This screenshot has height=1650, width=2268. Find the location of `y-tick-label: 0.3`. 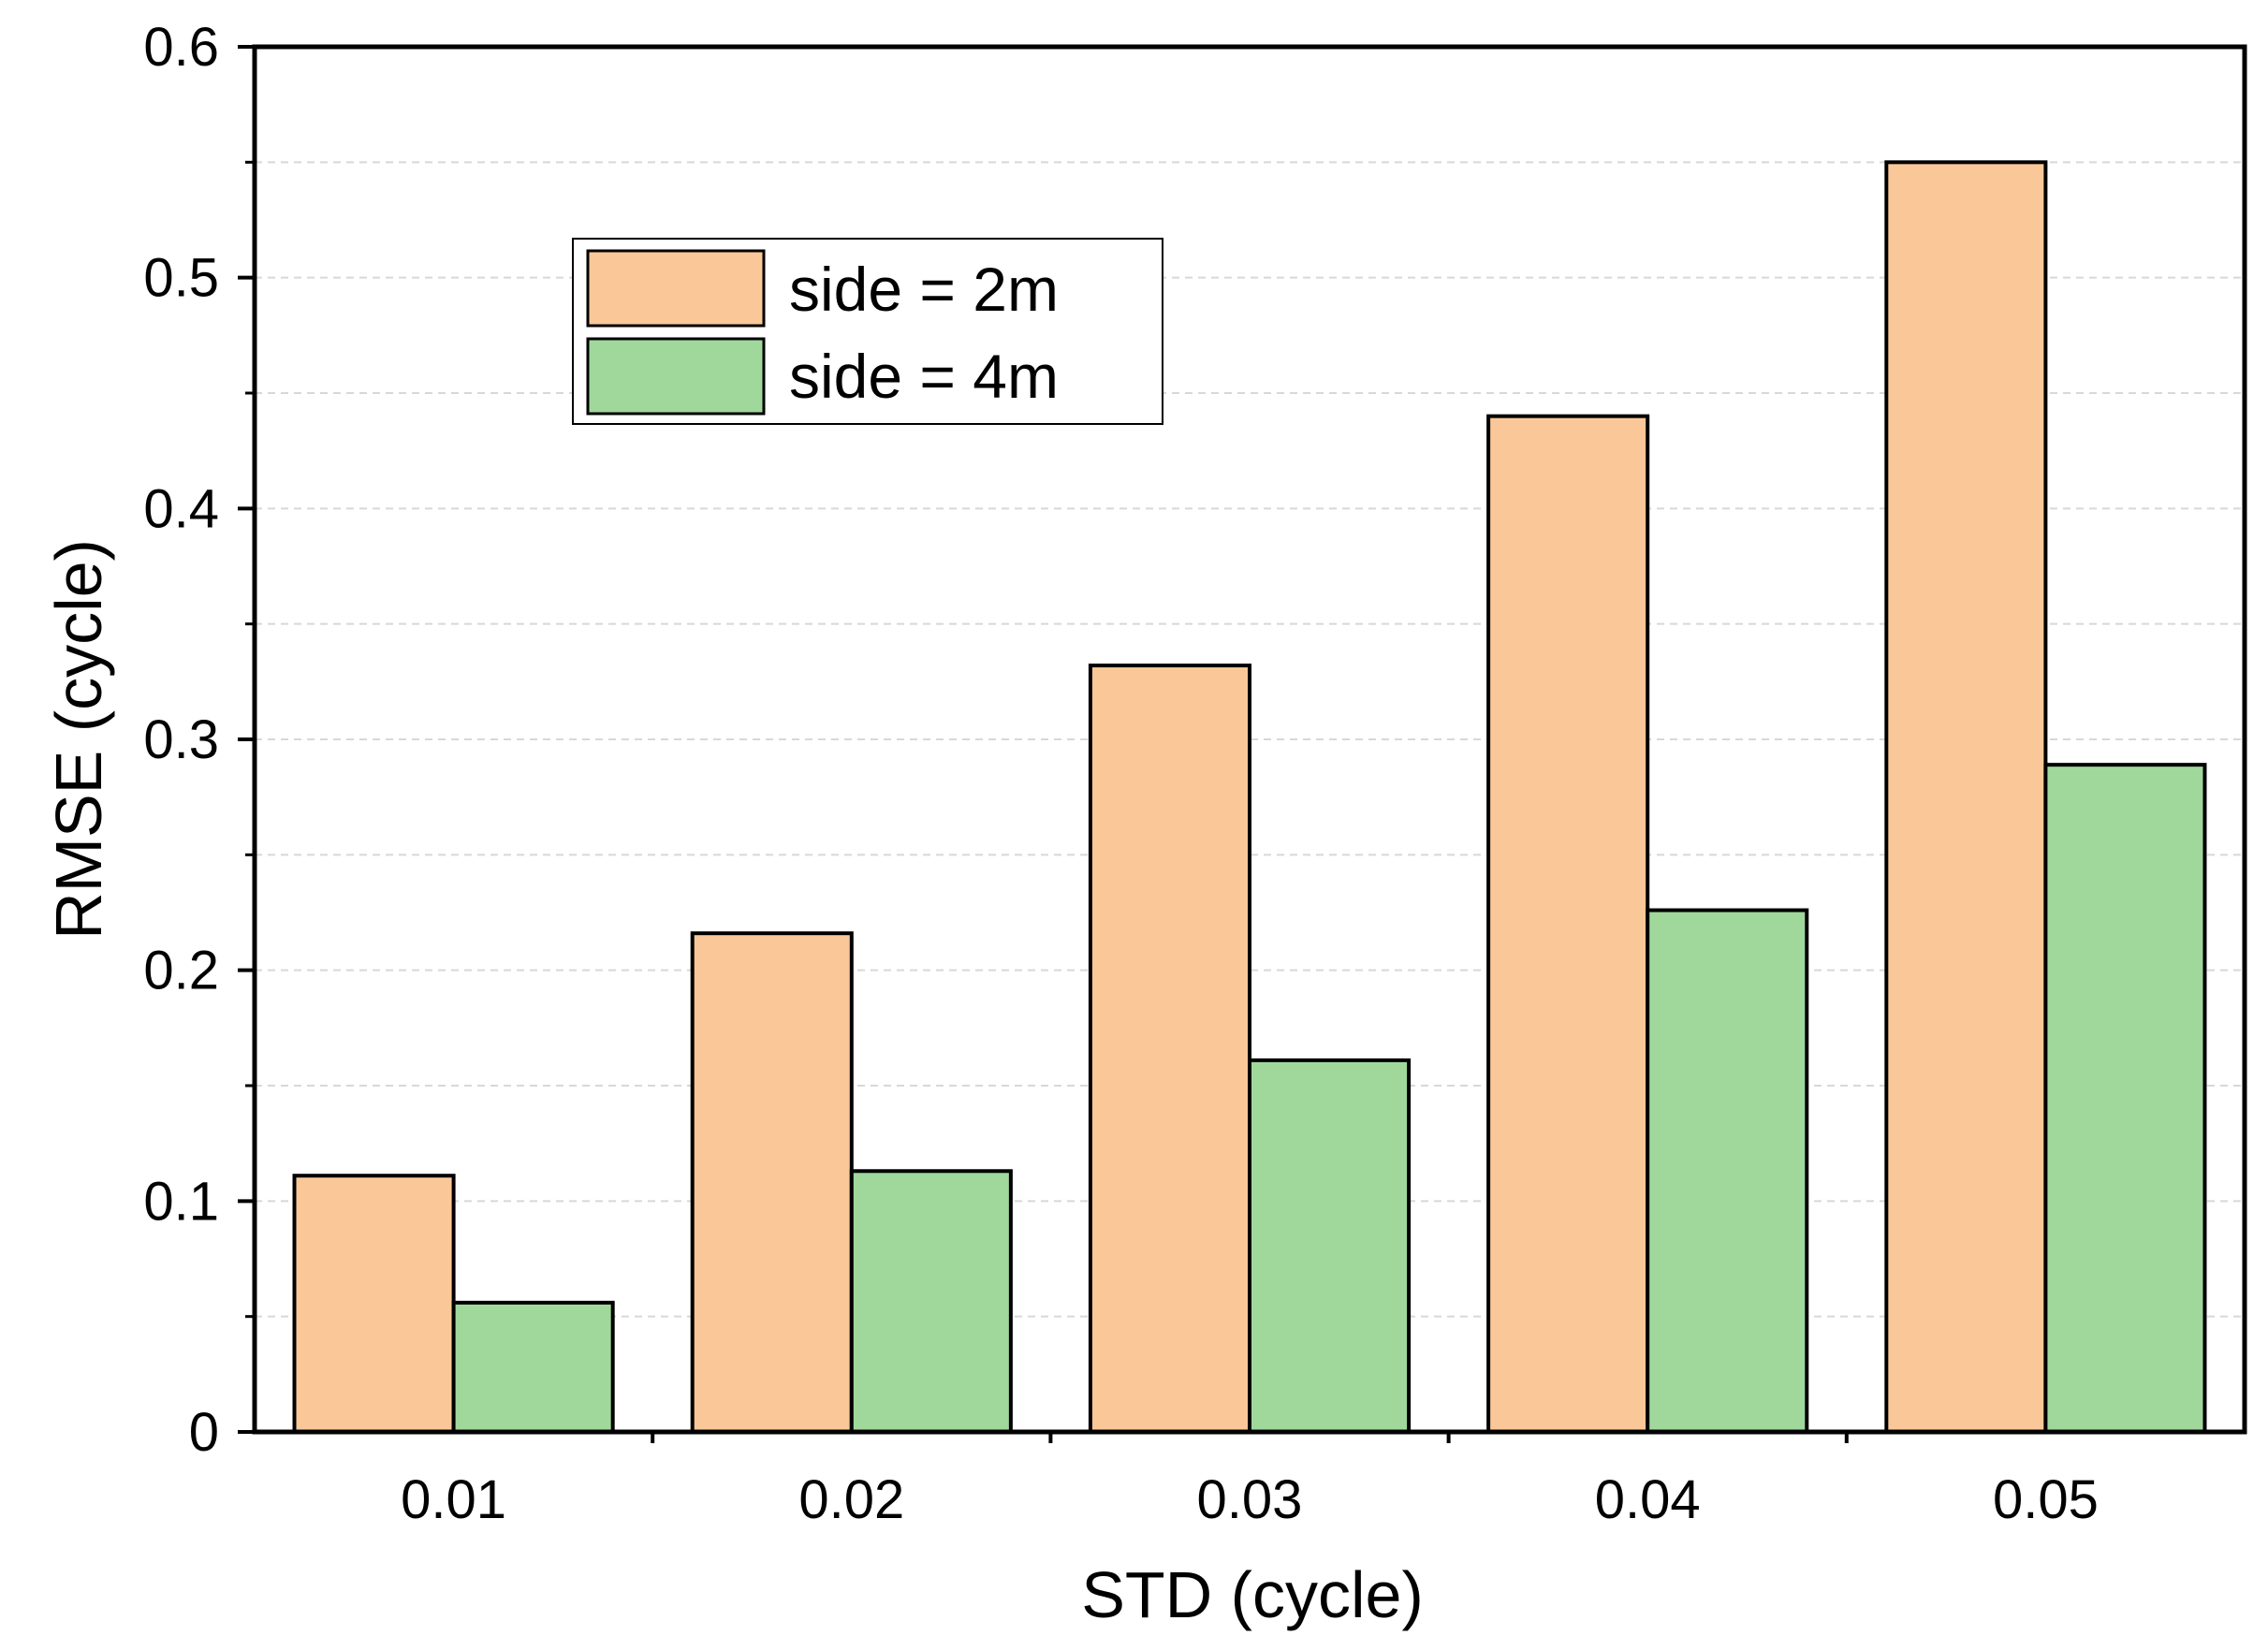

y-tick-label: 0.3 is located at coordinates (181, 740).